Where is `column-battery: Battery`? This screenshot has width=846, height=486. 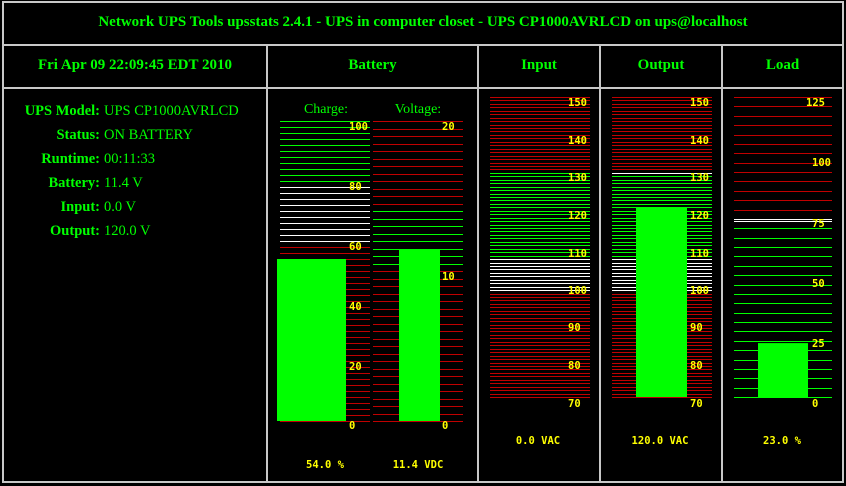 column-battery: Battery is located at coordinates (372, 65).